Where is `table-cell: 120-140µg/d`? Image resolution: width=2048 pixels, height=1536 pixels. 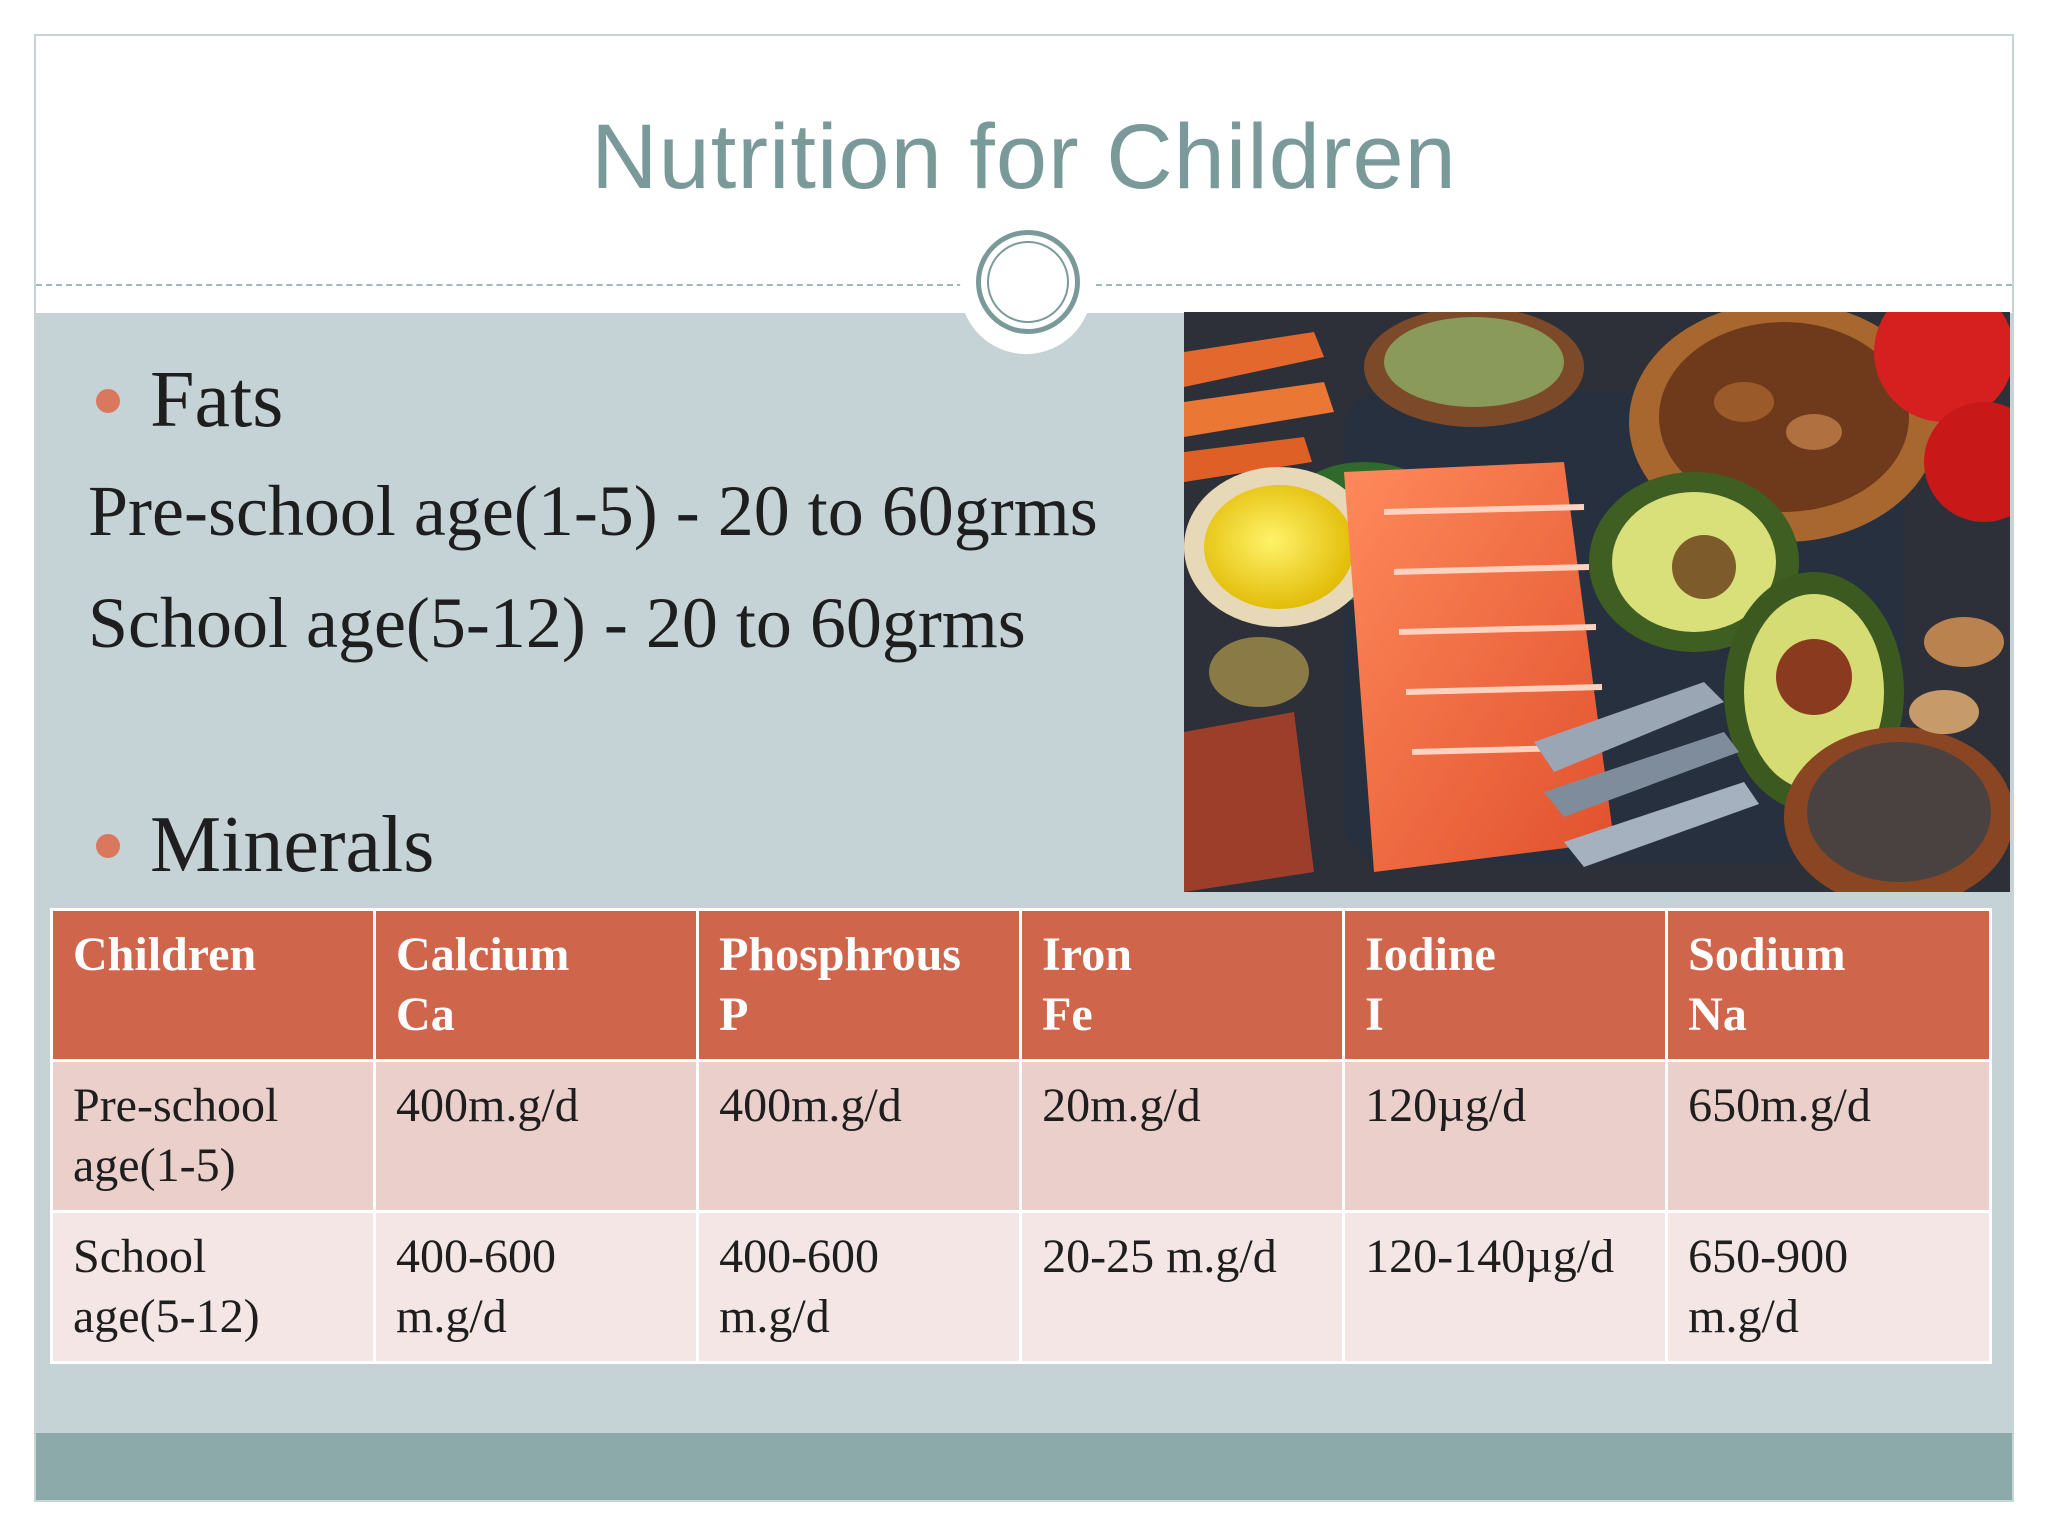 table-cell: 120-140µg/d is located at coordinates (1505, 1287).